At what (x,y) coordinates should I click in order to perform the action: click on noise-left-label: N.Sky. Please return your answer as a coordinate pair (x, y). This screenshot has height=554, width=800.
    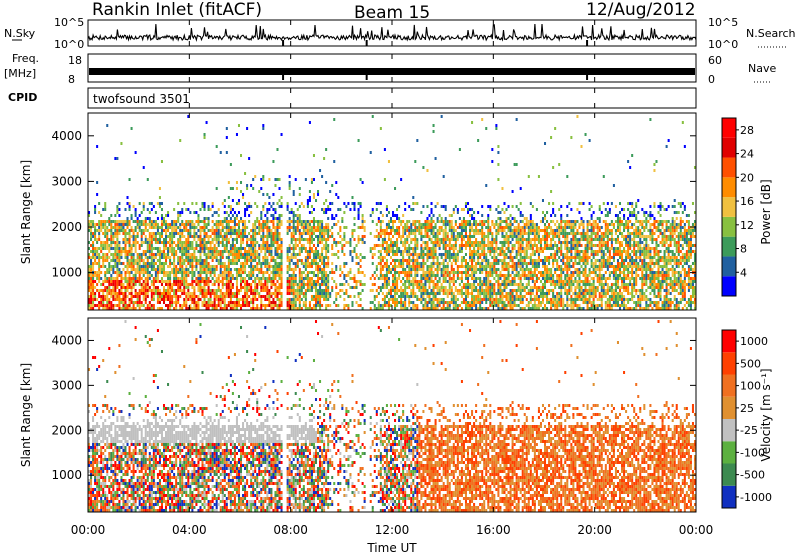
    Looking at the image, I should click on (20, 33).